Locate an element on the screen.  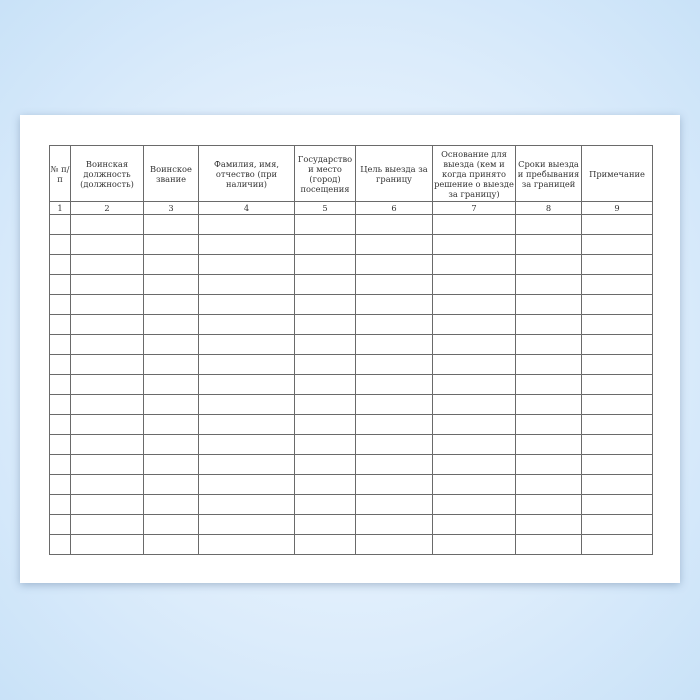
column-number: 1 is located at coordinates (60, 208).